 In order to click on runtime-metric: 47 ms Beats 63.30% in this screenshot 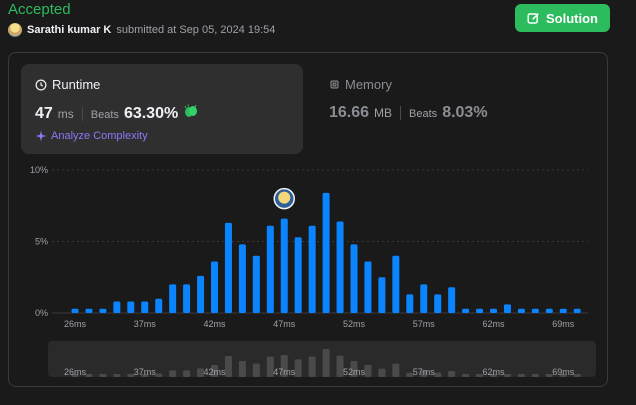, I will do `click(117, 113)`.